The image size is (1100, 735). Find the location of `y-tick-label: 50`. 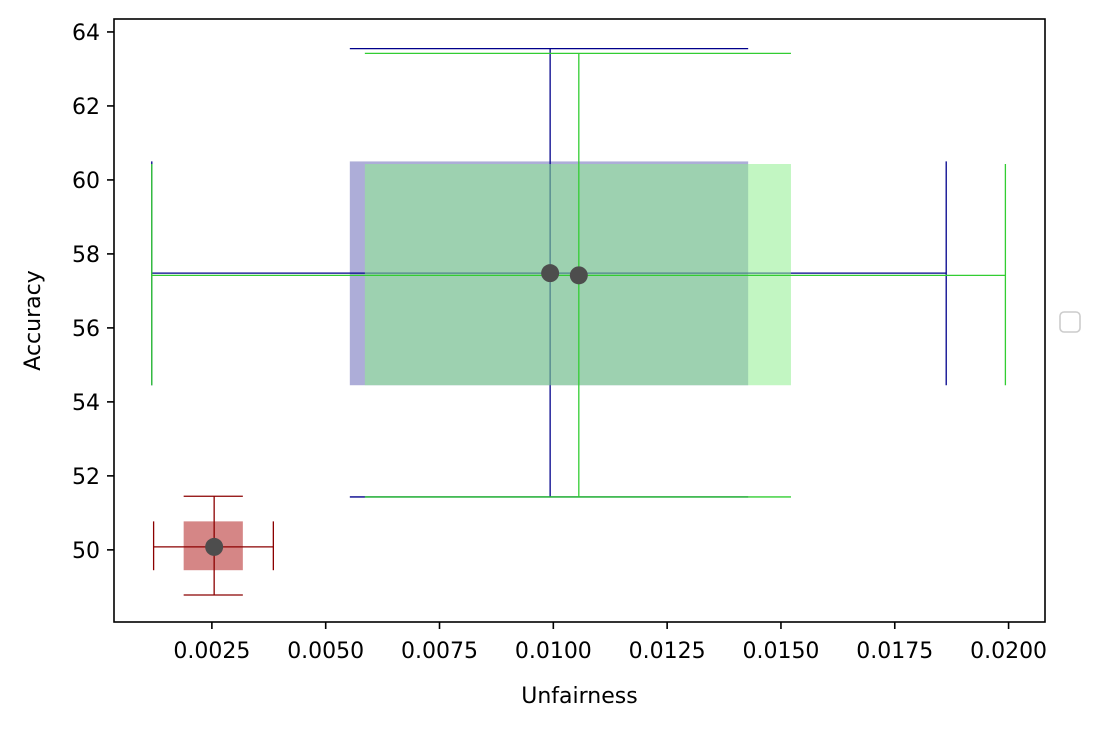

y-tick-label: 50 is located at coordinates (86, 551).